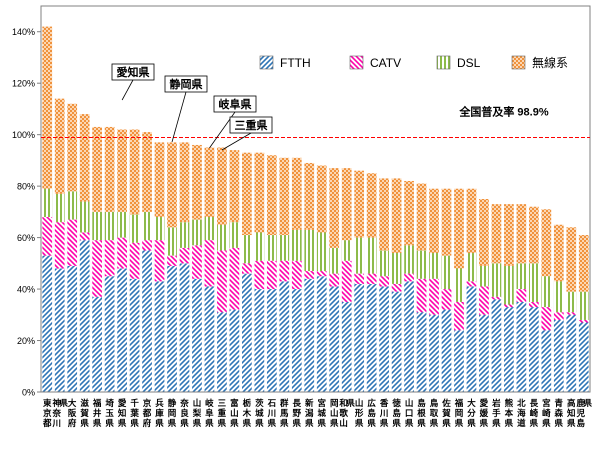 Image resolution: width=600 pixels, height=449 pixels. Describe the element at coordinates (284, 403) in the screenshot. I see `x-tick-label-char: 群` at that location.